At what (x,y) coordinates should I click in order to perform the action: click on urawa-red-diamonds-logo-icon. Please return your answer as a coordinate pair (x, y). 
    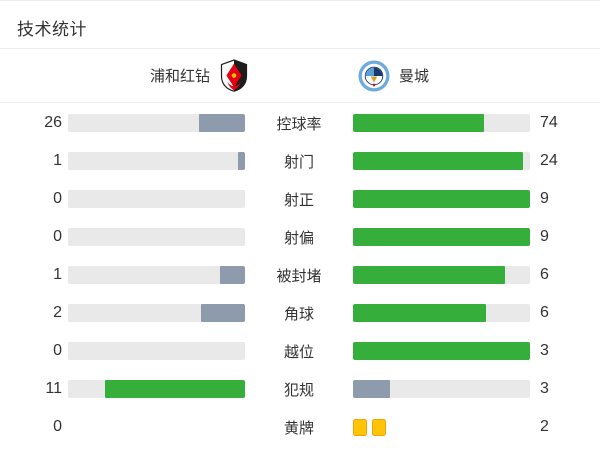
    Looking at the image, I should click on (234, 75).